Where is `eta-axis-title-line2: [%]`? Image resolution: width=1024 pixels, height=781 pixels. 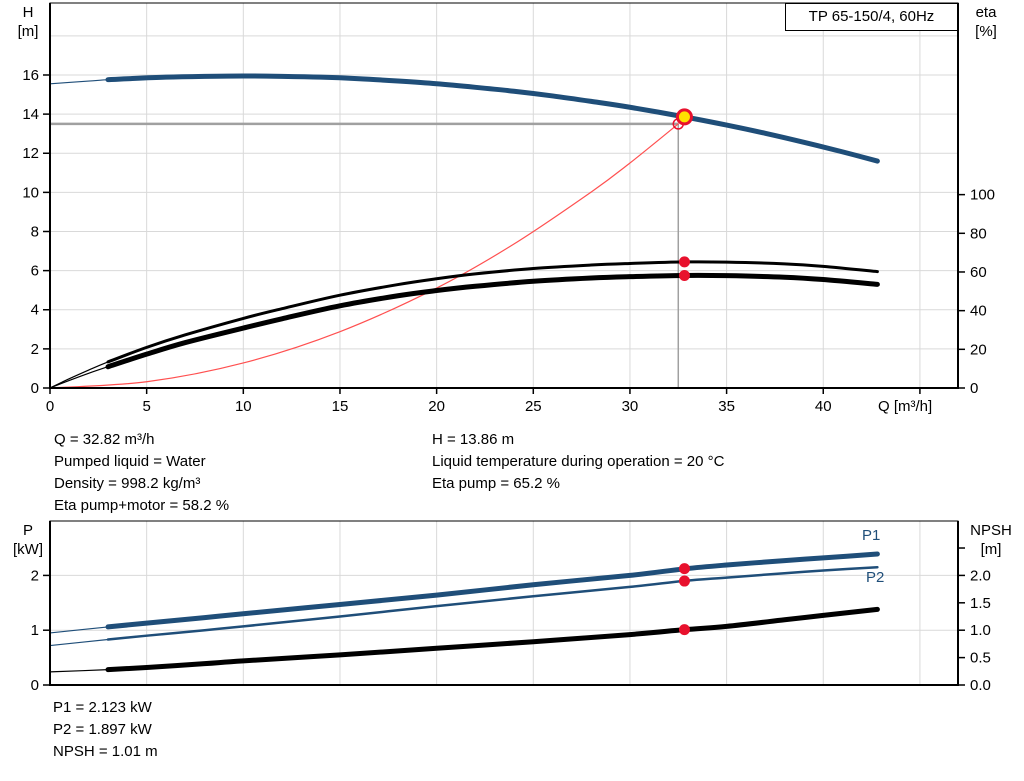 eta-axis-title-line2: [%] is located at coordinates (986, 31).